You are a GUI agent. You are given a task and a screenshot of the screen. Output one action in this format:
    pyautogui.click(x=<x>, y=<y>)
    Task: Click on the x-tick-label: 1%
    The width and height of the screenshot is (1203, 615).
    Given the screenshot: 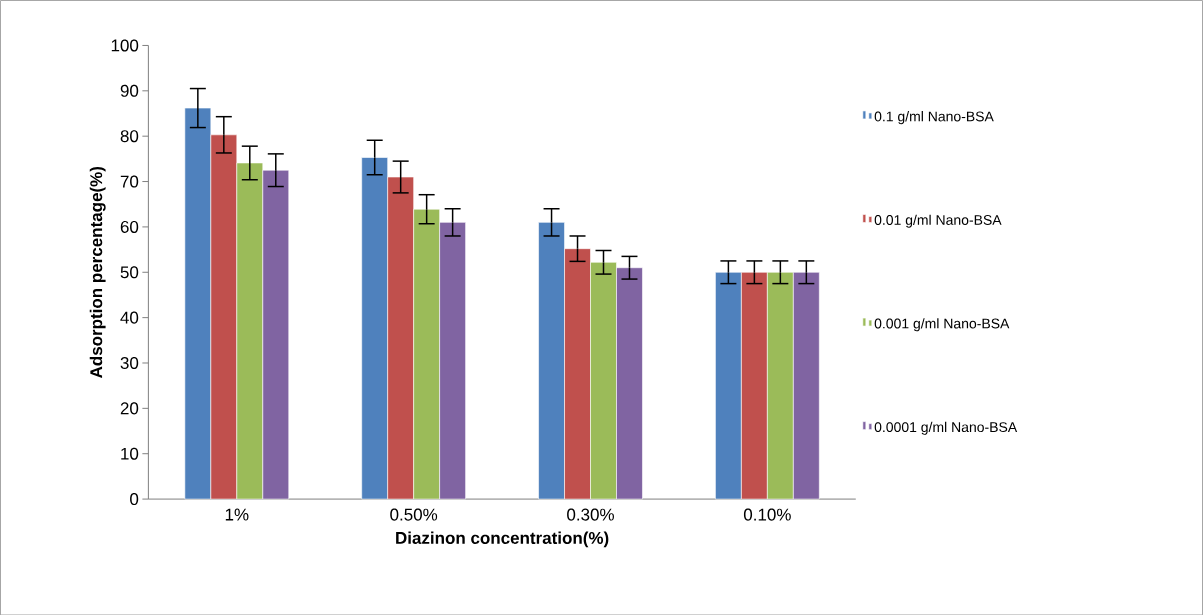 What is the action you would take?
    pyautogui.click(x=237, y=514)
    